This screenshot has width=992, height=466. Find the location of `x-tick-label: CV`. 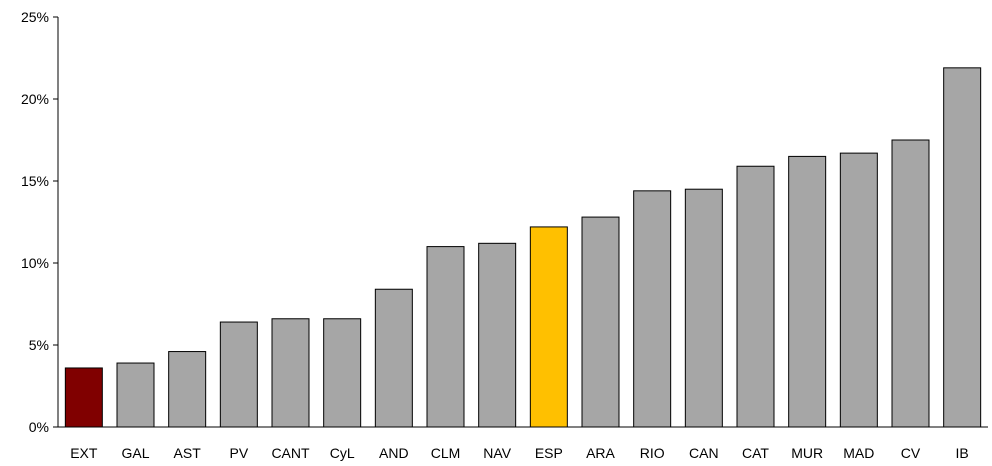

x-tick-label: CV is located at coordinates (911, 453).